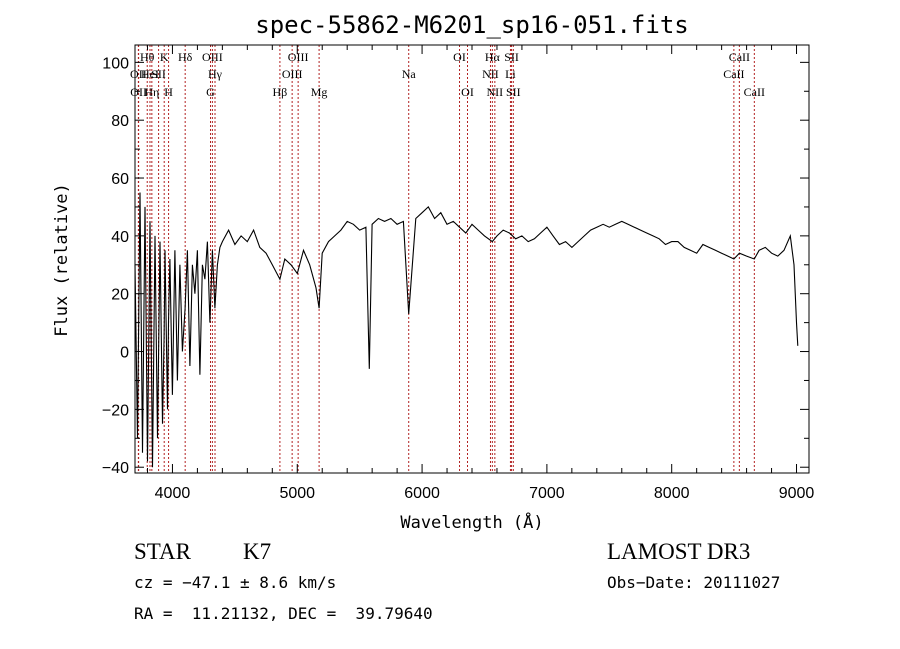 The image size is (900, 649). What do you see at coordinates (185, 57) in the screenshot?
I see `line-marker-label: Hδ` at bounding box center [185, 57].